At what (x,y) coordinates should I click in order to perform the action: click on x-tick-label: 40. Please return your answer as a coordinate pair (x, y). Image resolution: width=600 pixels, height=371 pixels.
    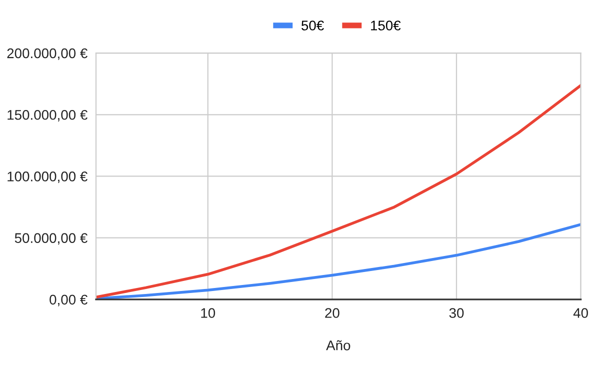
    Looking at the image, I should click on (580, 313).